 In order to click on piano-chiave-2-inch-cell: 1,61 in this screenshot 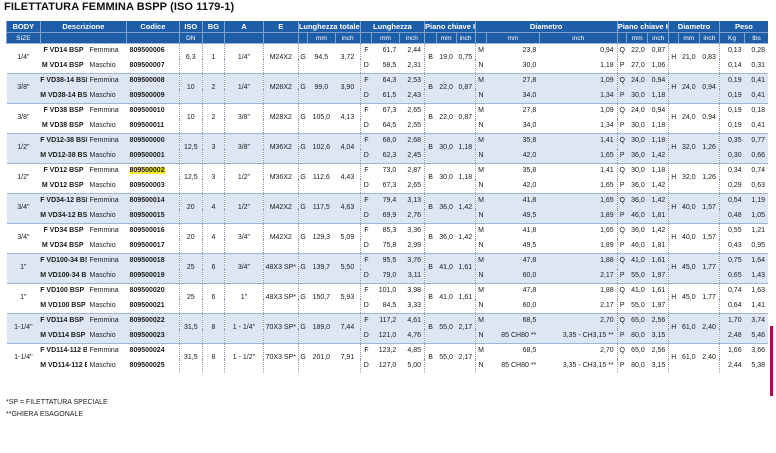, I will do `click(658, 261)`.